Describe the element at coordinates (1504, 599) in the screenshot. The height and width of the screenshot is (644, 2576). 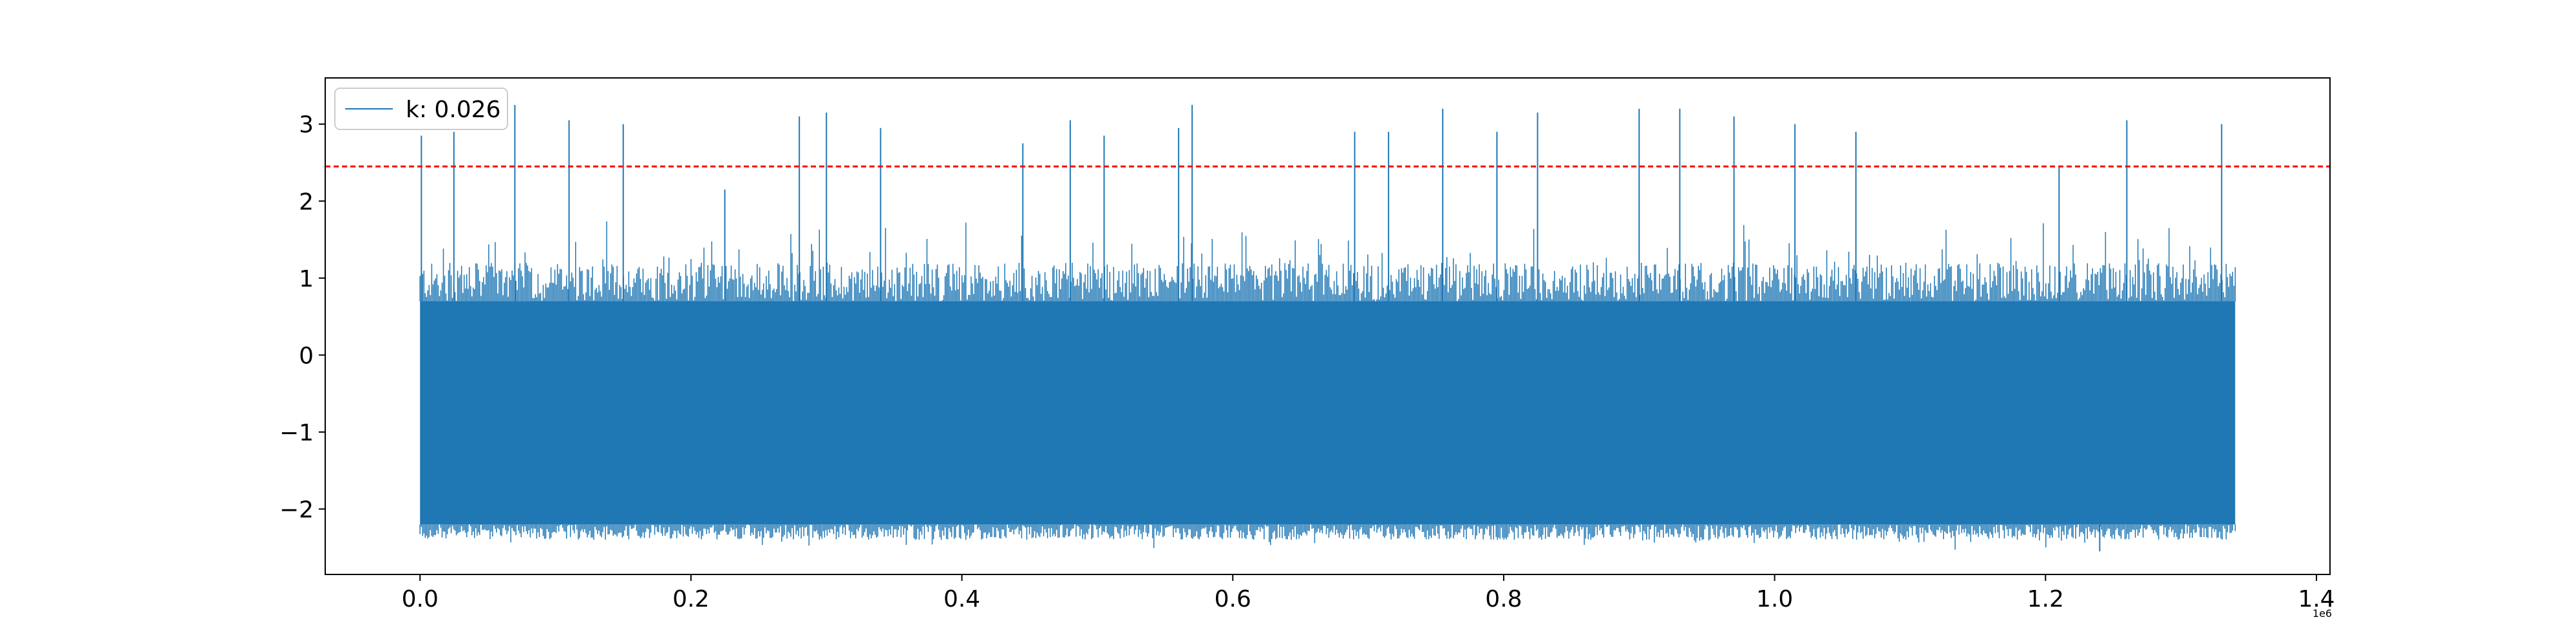
I see `x-tick-label: 0.8` at that location.